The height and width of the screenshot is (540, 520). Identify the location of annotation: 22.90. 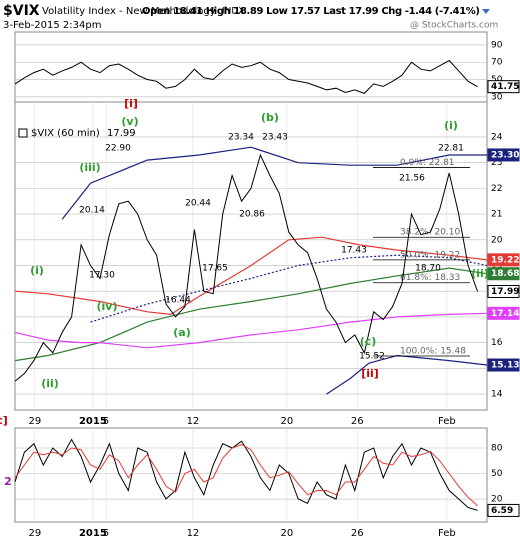
(118, 149).